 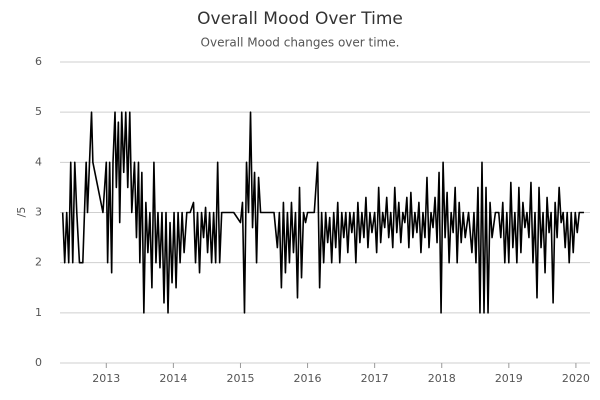 I want to click on x-tick-label: 2020, so click(x=576, y=378).